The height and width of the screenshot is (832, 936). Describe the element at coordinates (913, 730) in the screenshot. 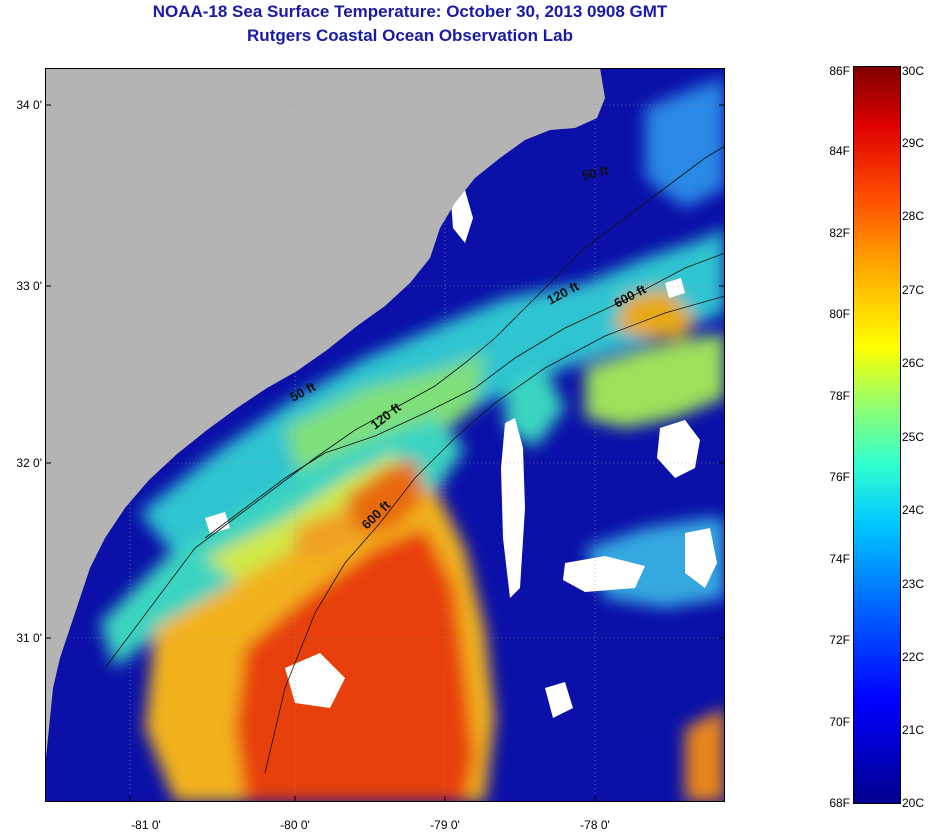

I see `colorbar-c-label: 21C` at that location.